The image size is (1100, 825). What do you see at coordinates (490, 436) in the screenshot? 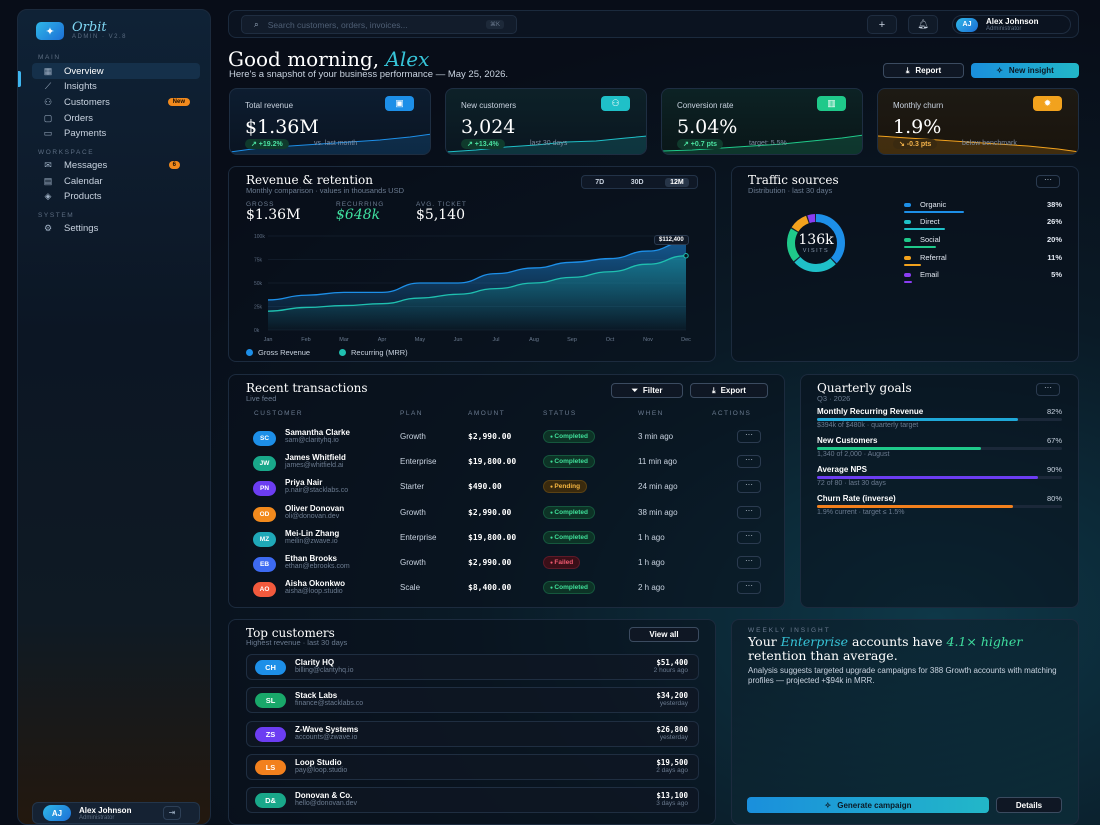
I see `amount: $2,990.00` at bounding box center [490, 436].